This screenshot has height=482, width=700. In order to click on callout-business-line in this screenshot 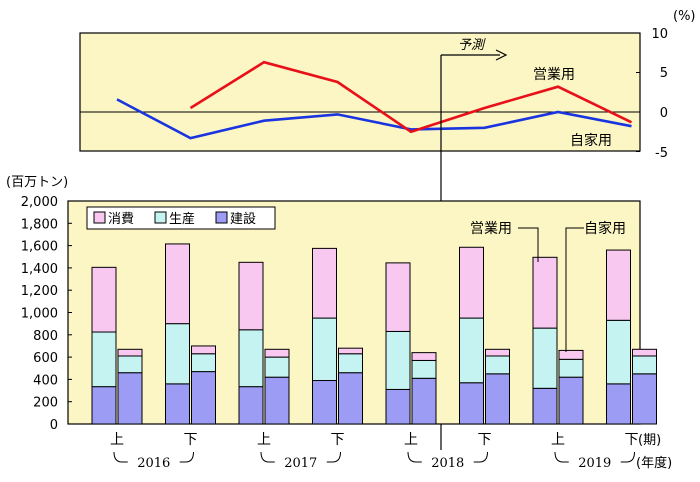, I will do `click(528, 244)`.